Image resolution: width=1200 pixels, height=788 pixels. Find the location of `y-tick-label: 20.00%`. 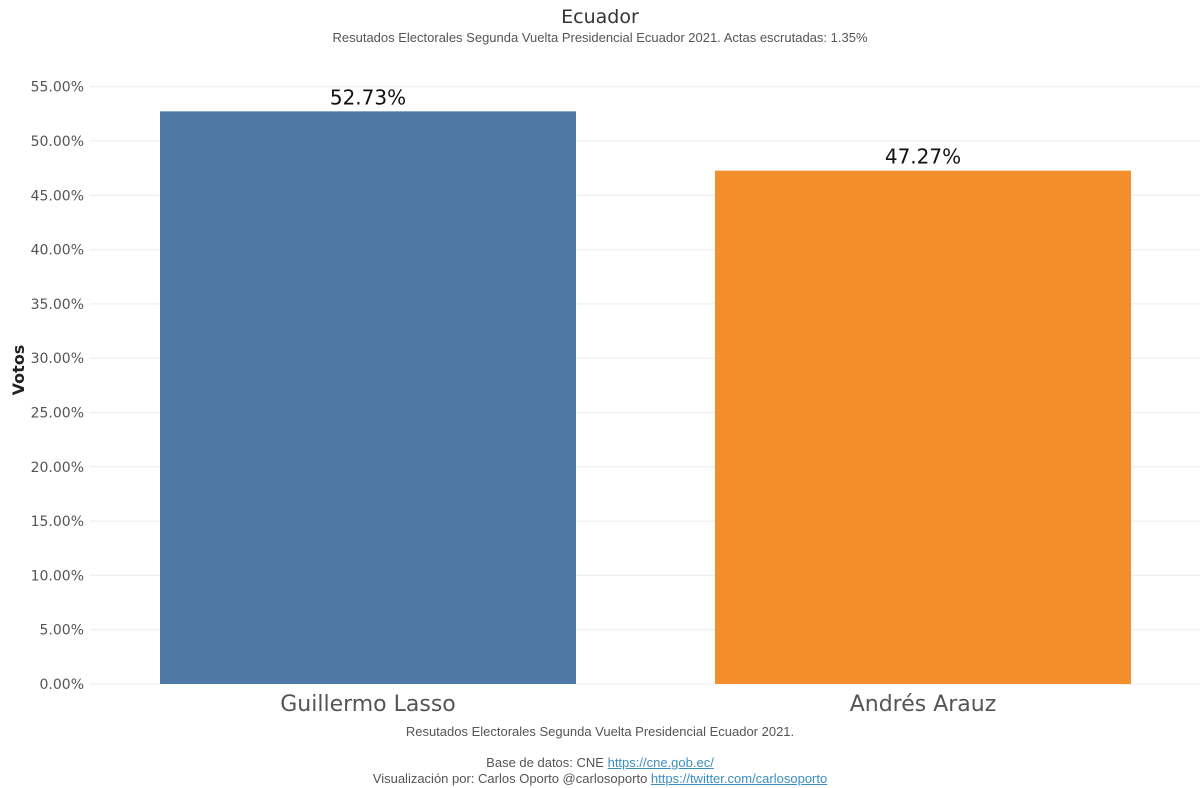

y-tick-label: 20.00% is located at coordinates (57, 468).